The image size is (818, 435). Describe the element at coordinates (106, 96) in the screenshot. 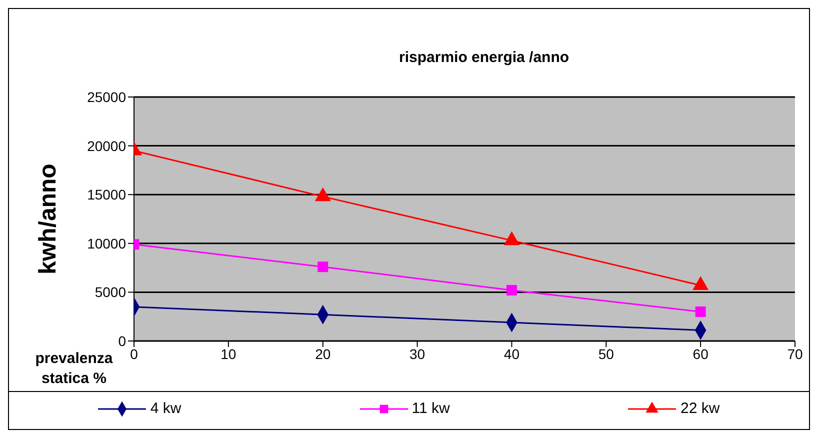

I see `y-tick-label: 25000` at that location.